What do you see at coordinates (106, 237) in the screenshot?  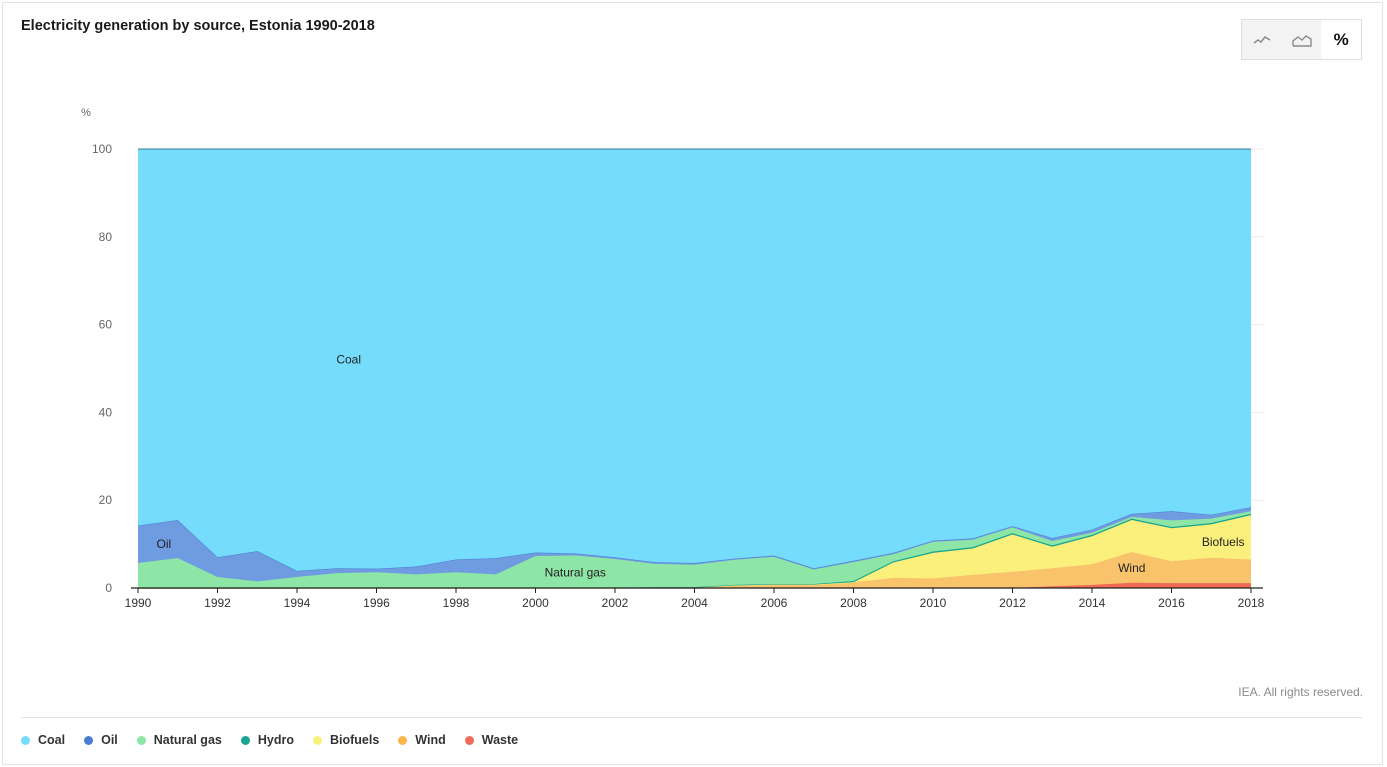 I see `y-tick-label: 80` at bounding box center [106, 237].